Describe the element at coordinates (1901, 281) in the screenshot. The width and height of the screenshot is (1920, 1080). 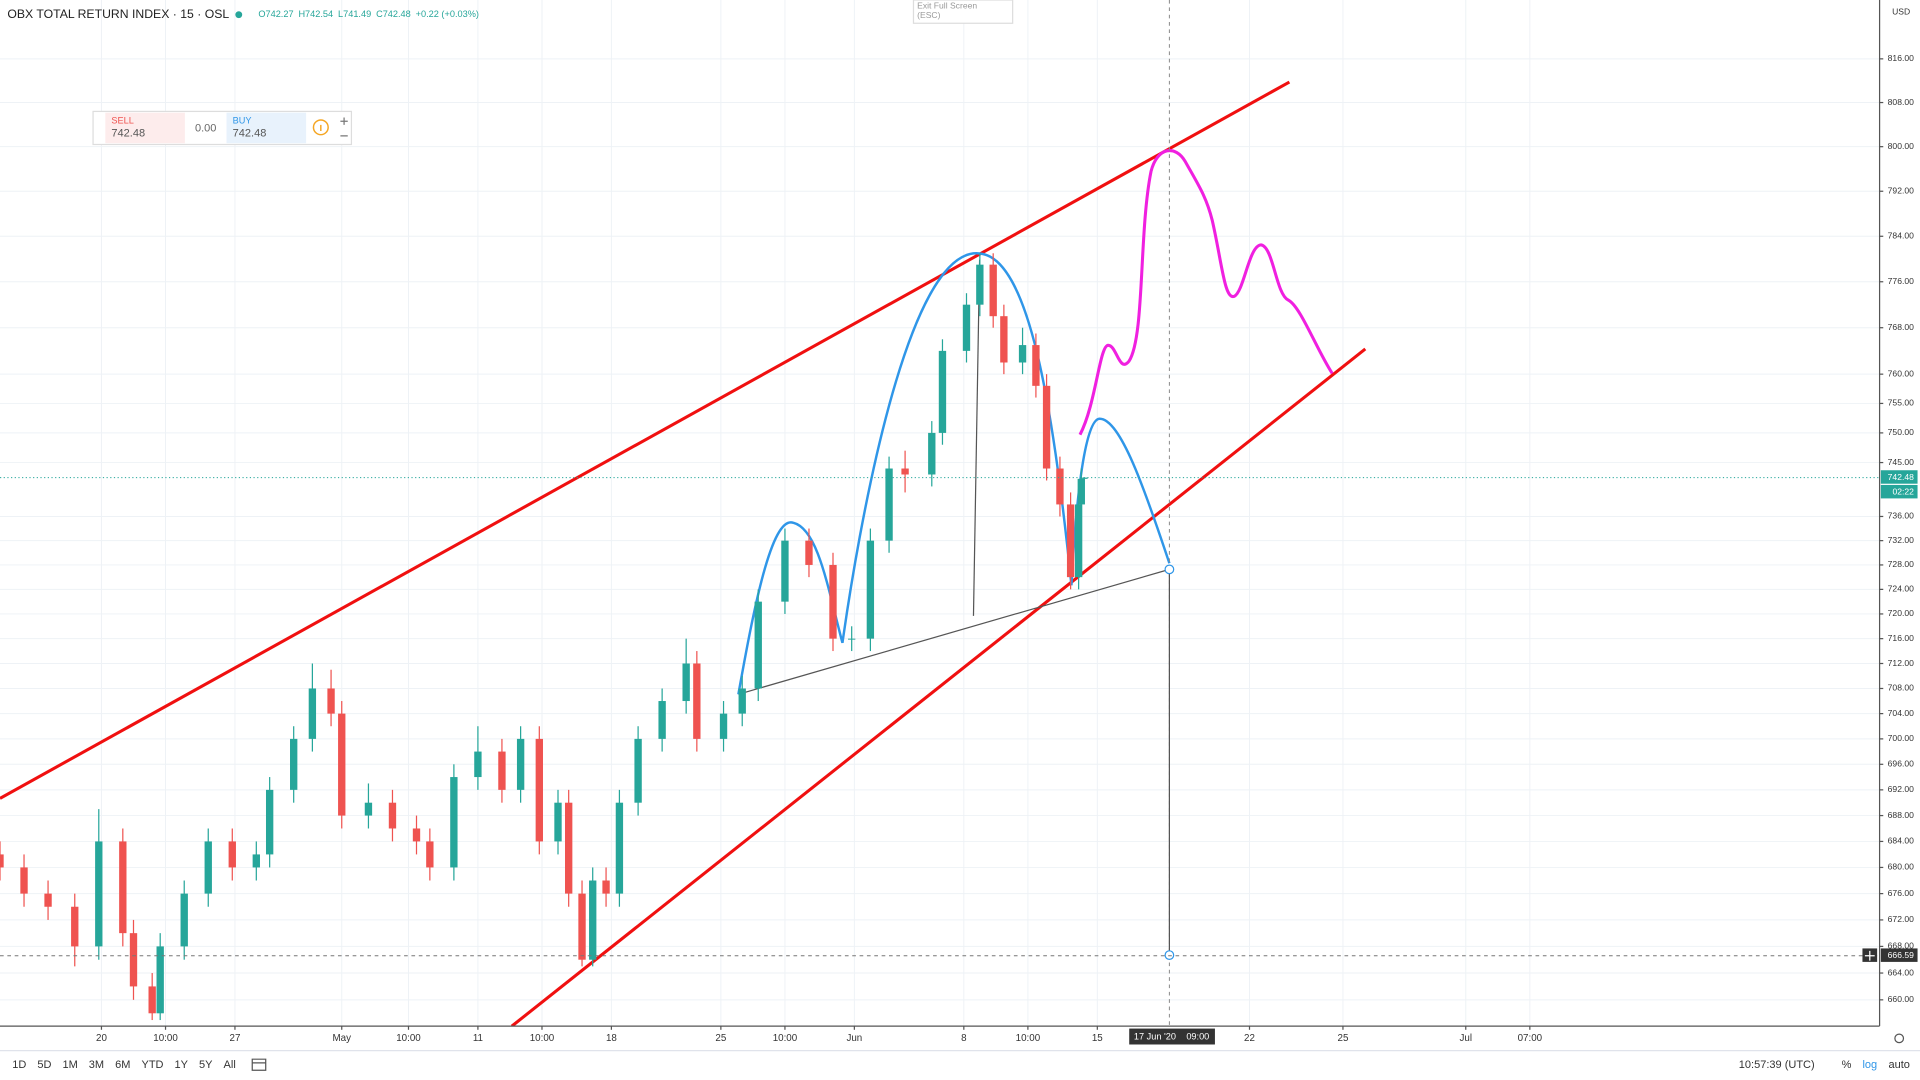
I see `y-tick-label: 776.00` at that location.